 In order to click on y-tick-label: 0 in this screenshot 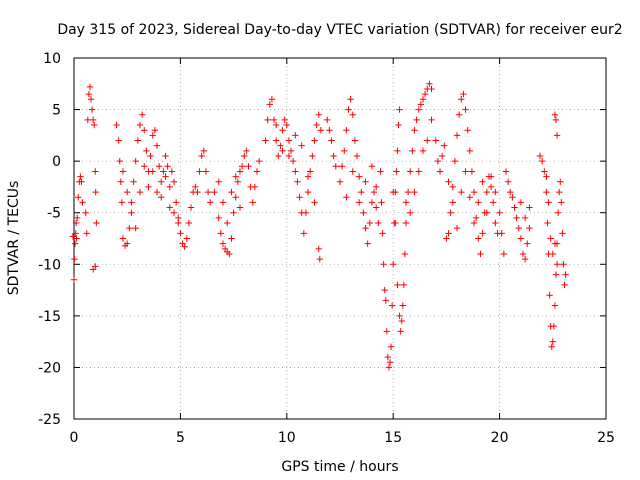, I will do `click(56, 162)`.